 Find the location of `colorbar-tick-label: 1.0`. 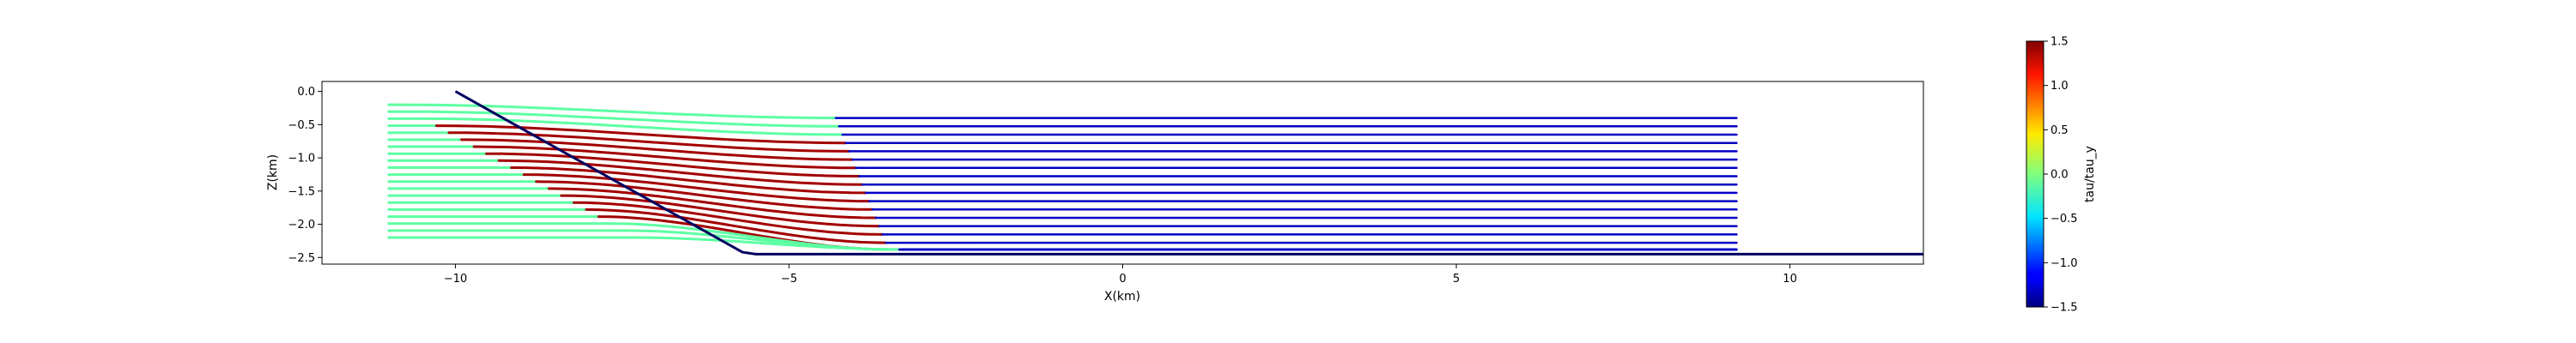

colorbar-tick-label: 1.0 is located at coordinates (2060, 87).